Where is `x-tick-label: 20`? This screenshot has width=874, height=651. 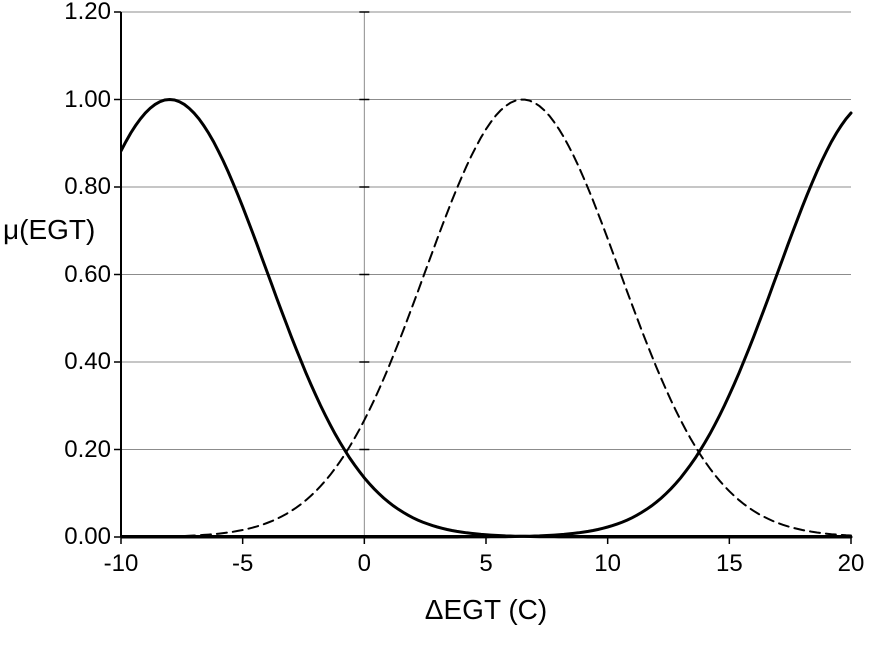 x-tick-label: 20 is located at coordinates (851, 563).